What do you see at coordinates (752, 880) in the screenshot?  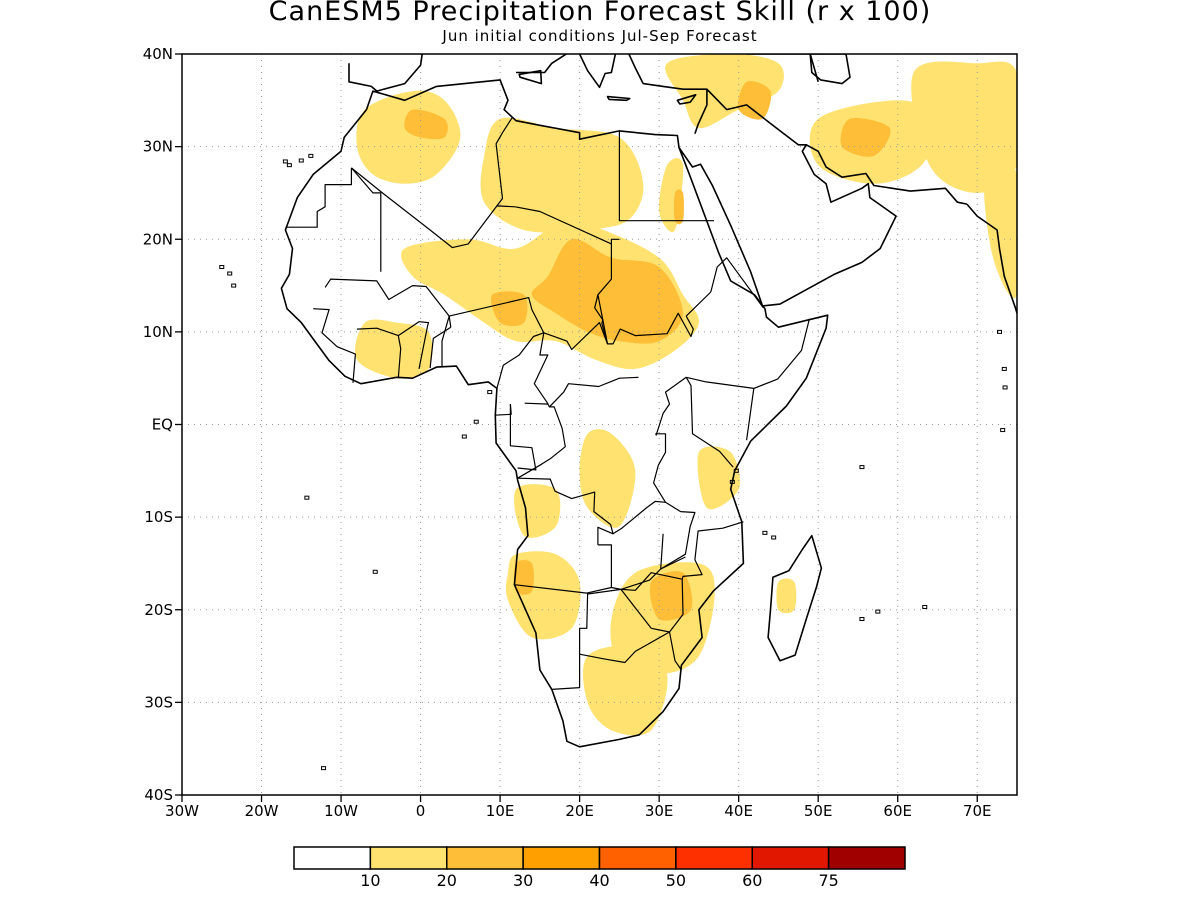 I see `legend-label: 60` at bounding box center [752, 880].